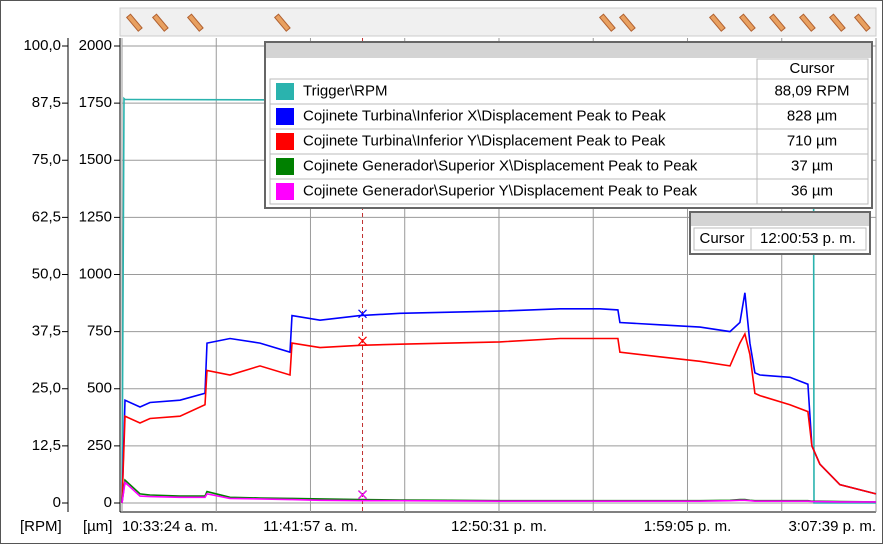 Image resolution: width=884 pixels, height=545 pixels. I want to click on x-tick-label: 1:59:05 p. m., so click(688, 526).